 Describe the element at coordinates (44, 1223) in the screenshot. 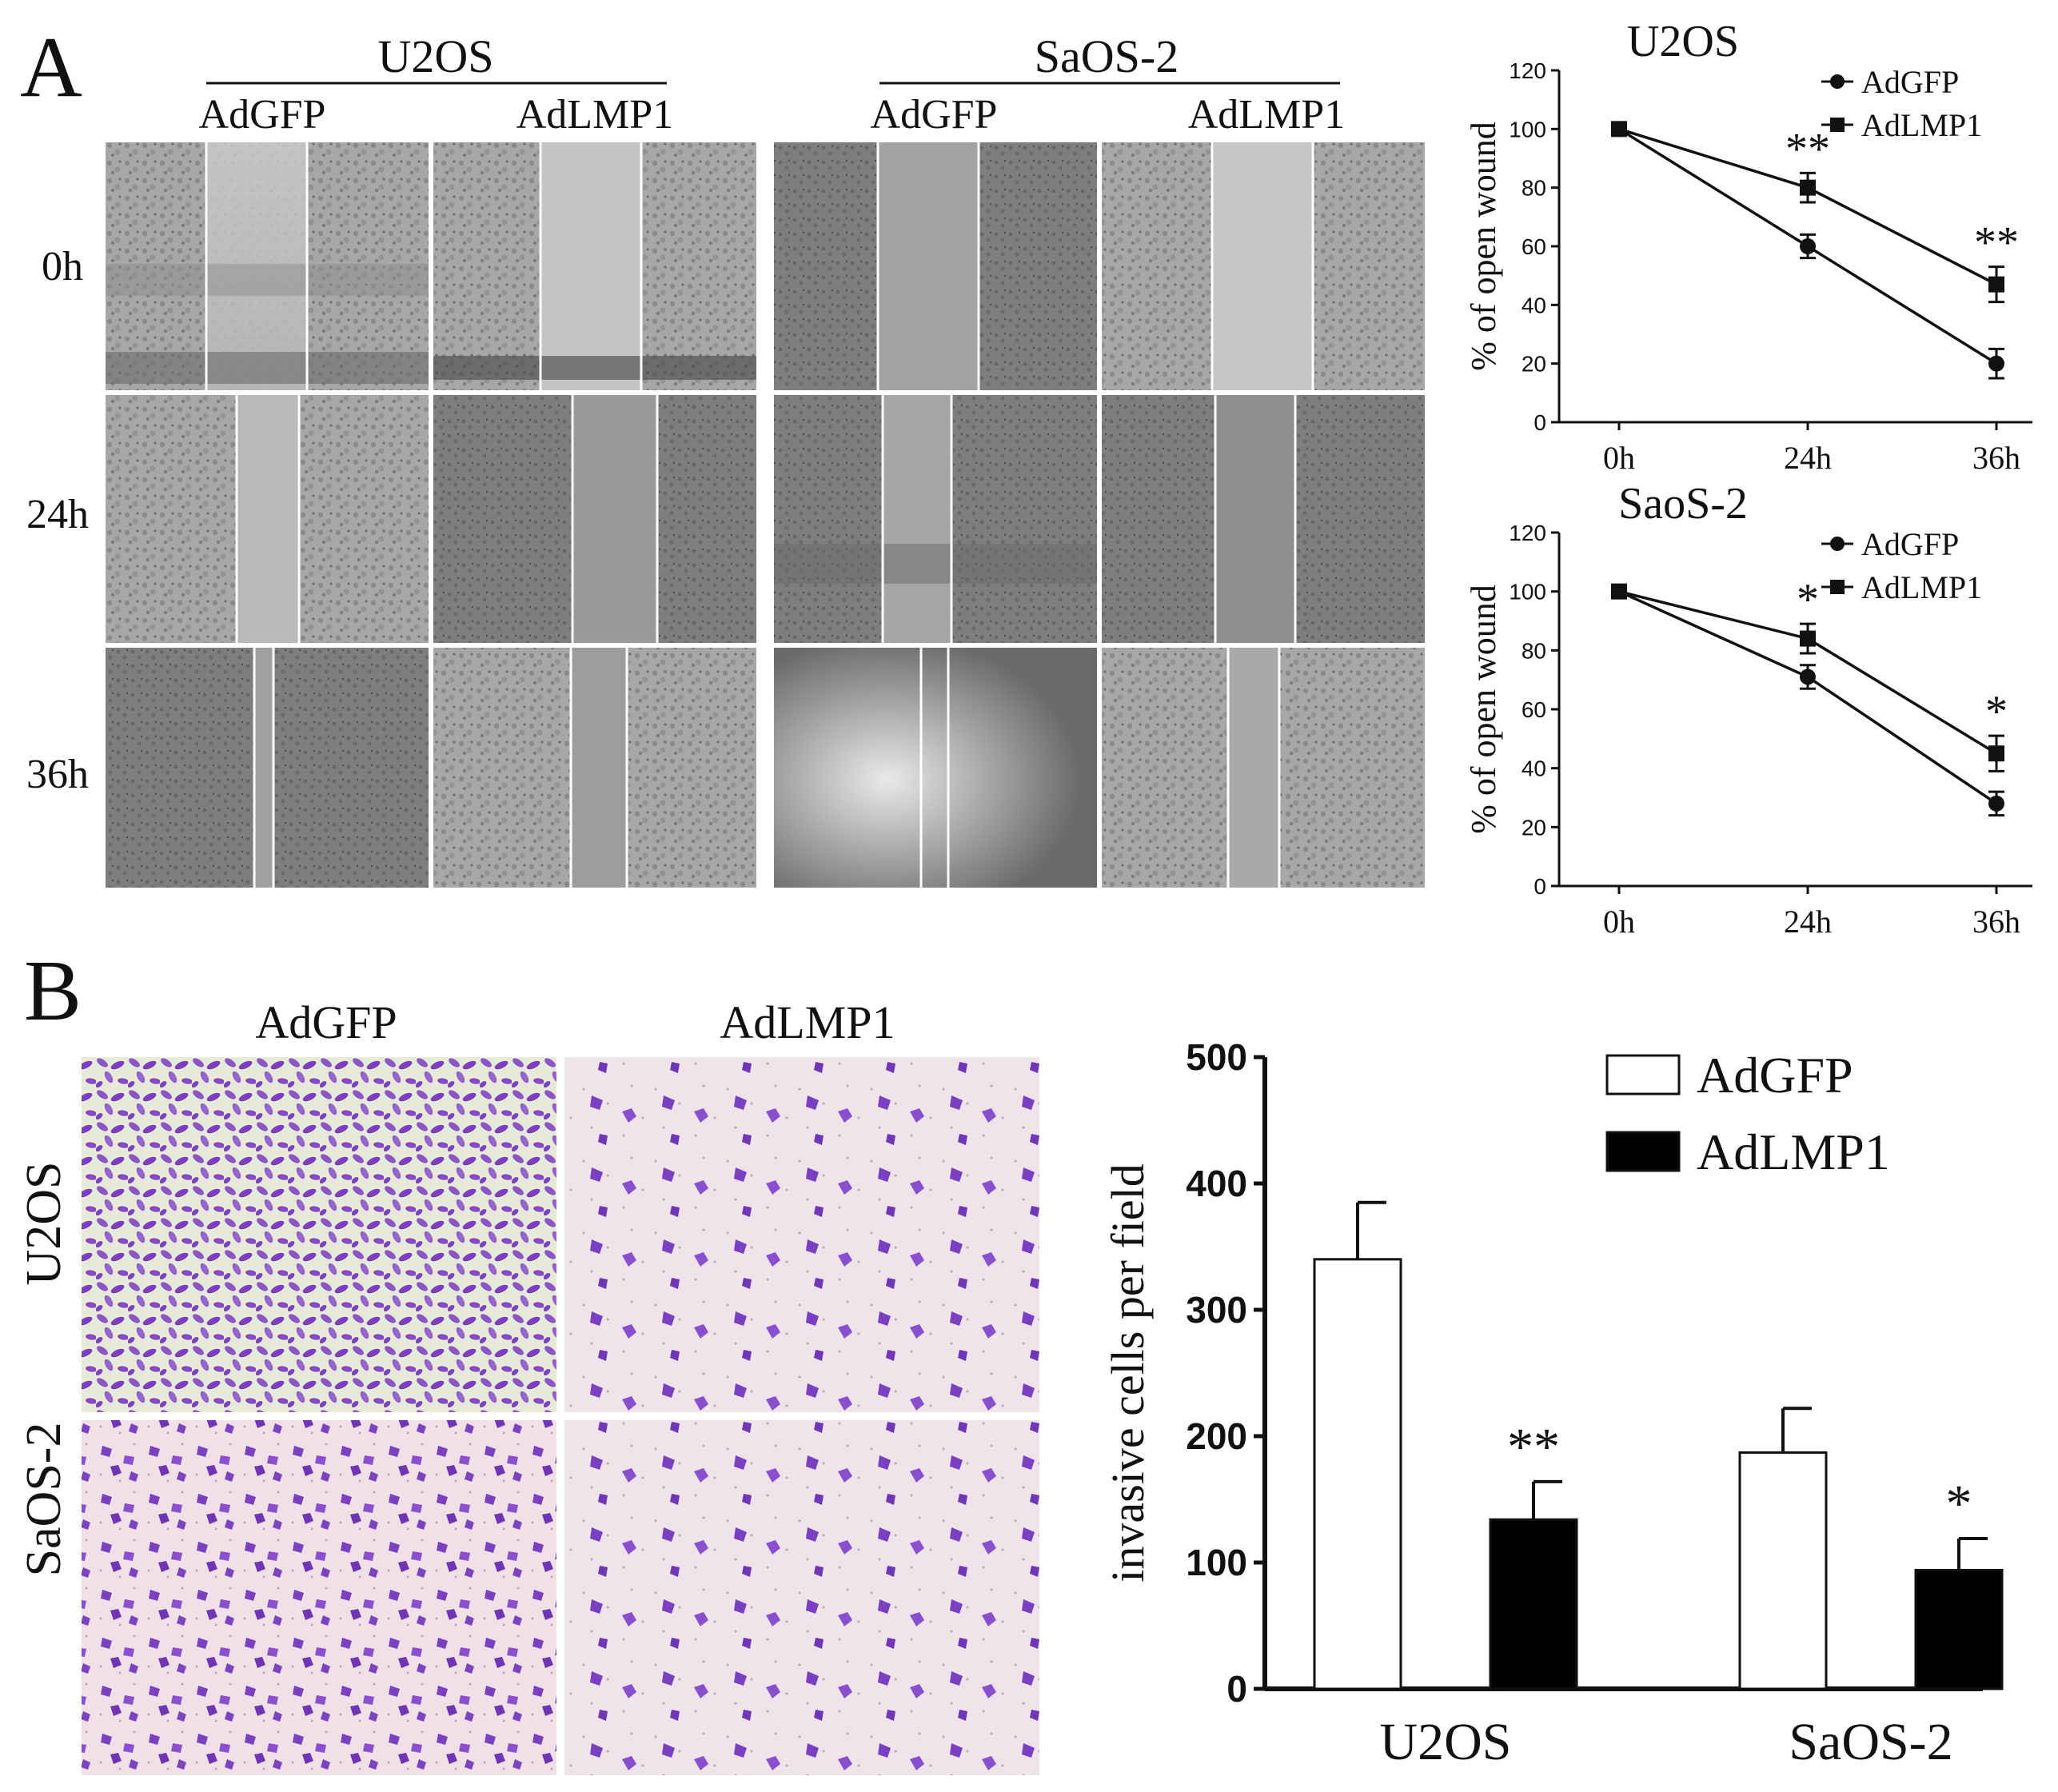

I see `invasion-row-label-u2os: U2OS` at that location.